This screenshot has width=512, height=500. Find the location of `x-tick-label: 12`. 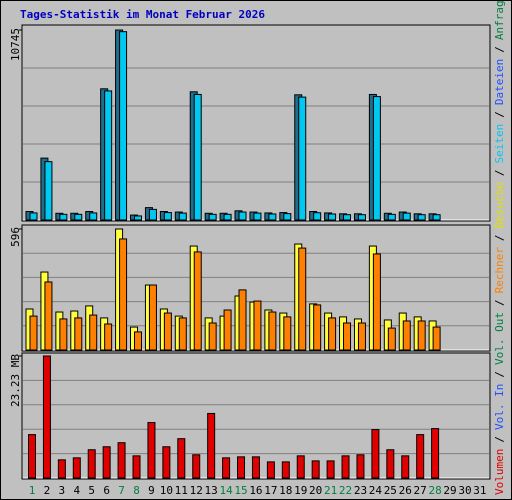

x-tick-label: 12 is located at coordinates (196, 490).